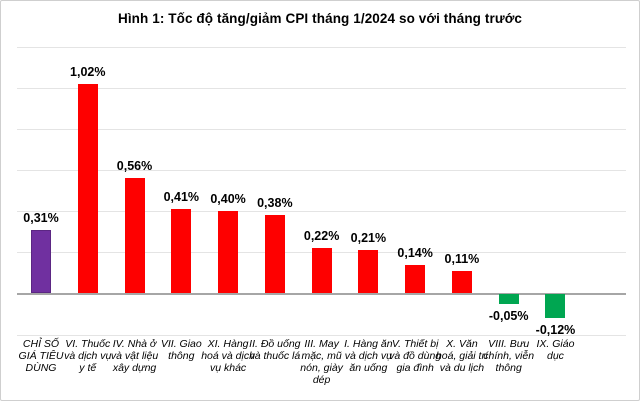  What do you see at coordinates (368, 356) in the screenshot?
I see `category-label: I. Hàng ăn và dịch vụ ăn uống` at bounding box center [368, 356].